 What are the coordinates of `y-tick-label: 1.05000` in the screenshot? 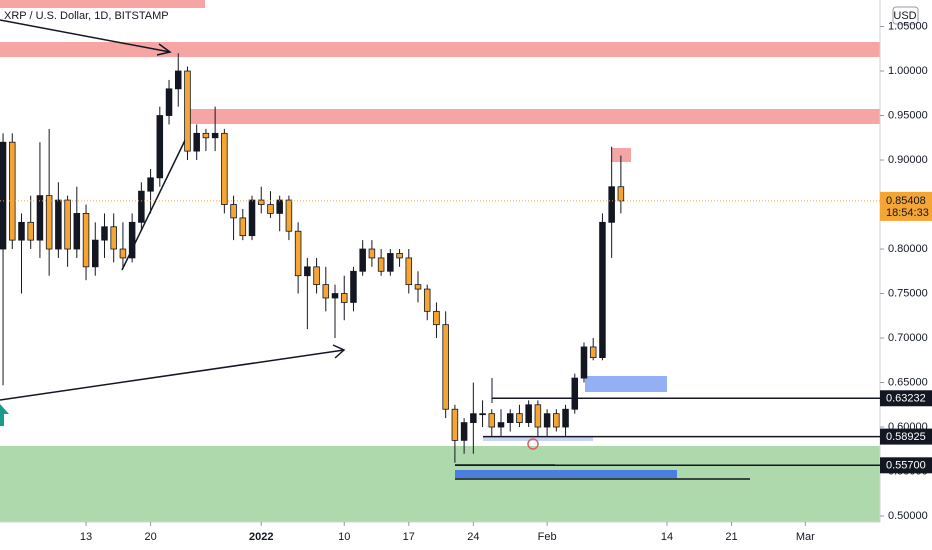 It's located at (908, 26).